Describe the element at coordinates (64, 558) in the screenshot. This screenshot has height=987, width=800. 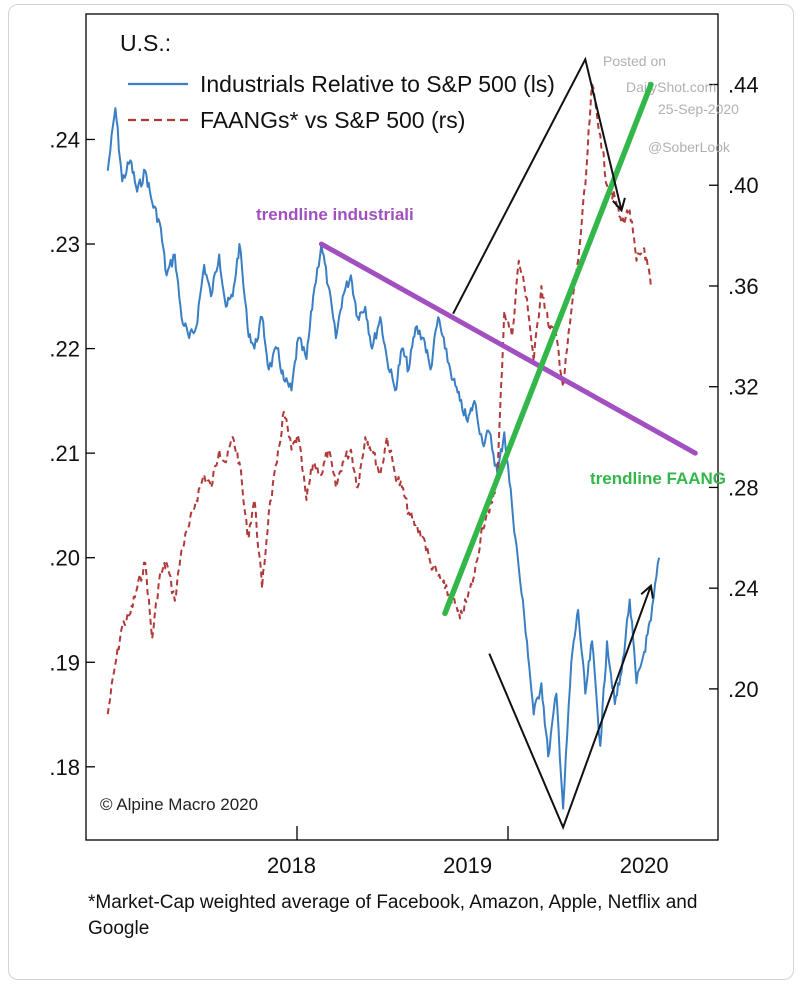
I see `left-axis-tick-label: .20` at that location.